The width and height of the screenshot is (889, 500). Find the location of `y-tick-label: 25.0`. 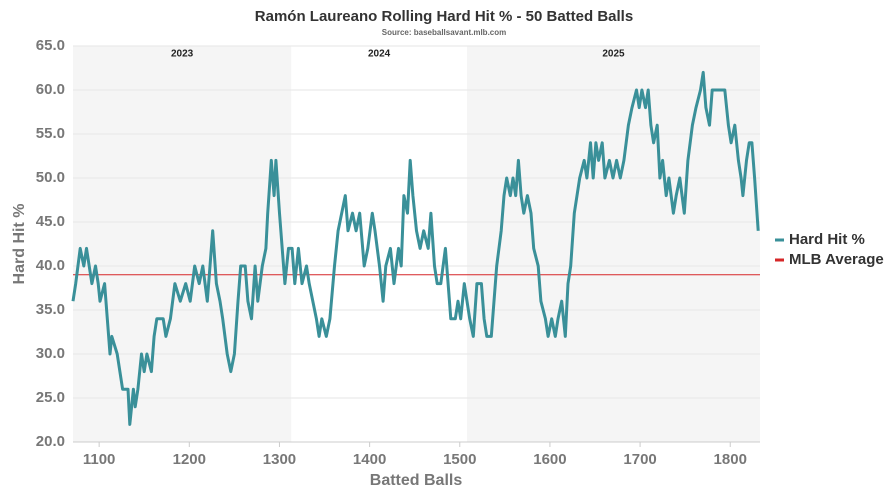

y-tick-label: 25.0 is located at coordinates (50, 397).